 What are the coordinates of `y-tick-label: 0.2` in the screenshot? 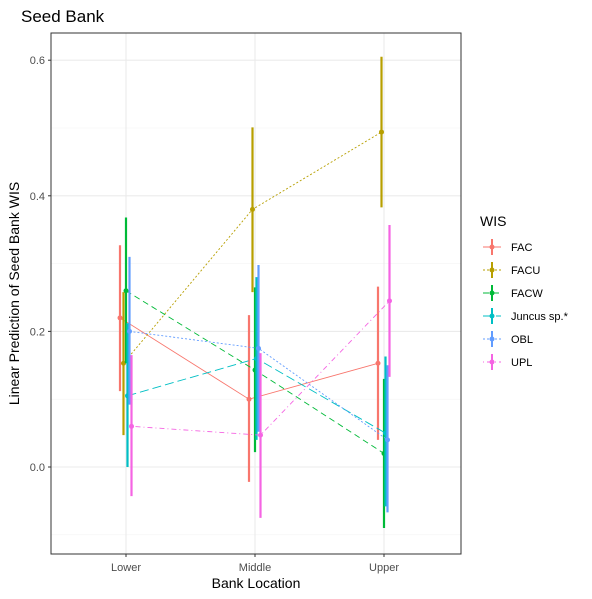 It's located at (37, 332).